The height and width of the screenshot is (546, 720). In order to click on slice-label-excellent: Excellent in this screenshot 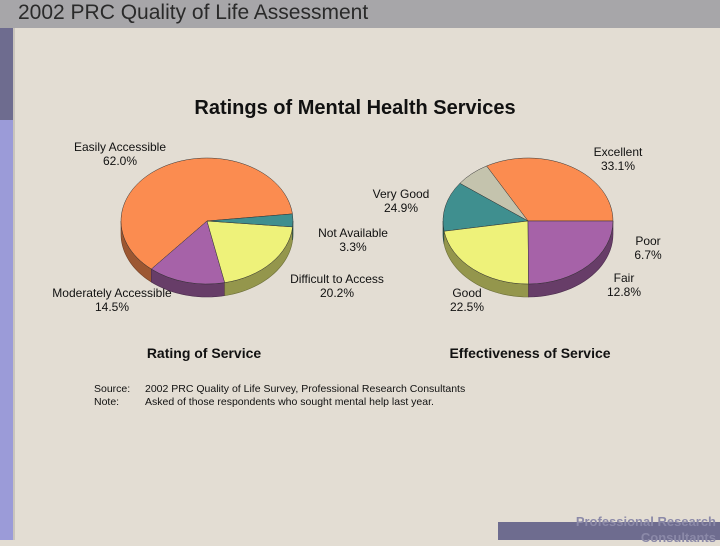, I will do `click(618, 152)`.